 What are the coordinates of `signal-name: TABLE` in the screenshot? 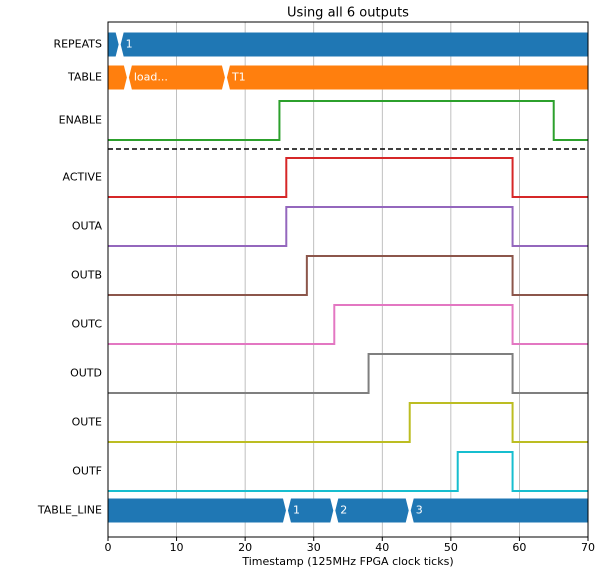 It's located at (84, 77).